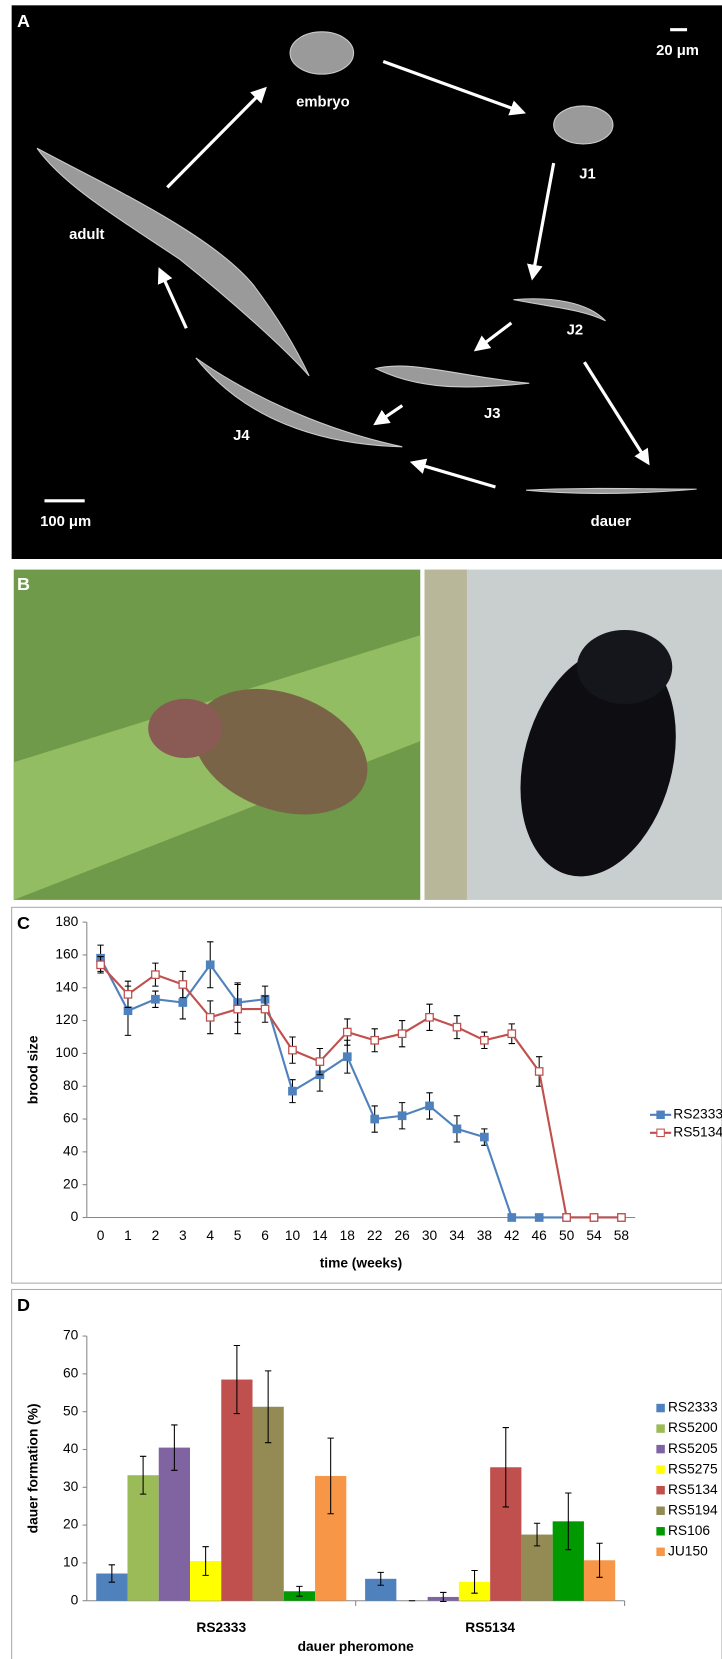 This screenshot has width=722, height=1659. Describe the element at coordinates (66, 1019) in the screenshot. I see `y-tick-label: 120` at that location.